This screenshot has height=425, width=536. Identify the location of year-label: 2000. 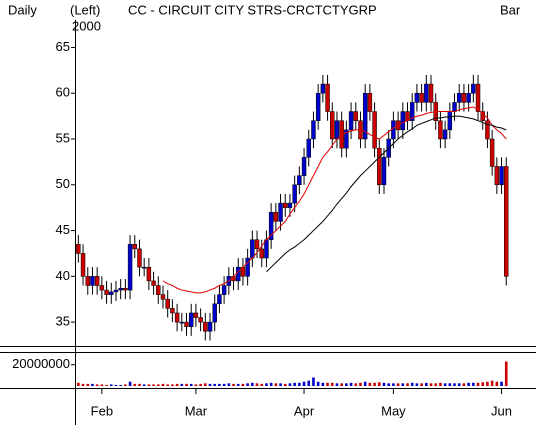
(86, 25).